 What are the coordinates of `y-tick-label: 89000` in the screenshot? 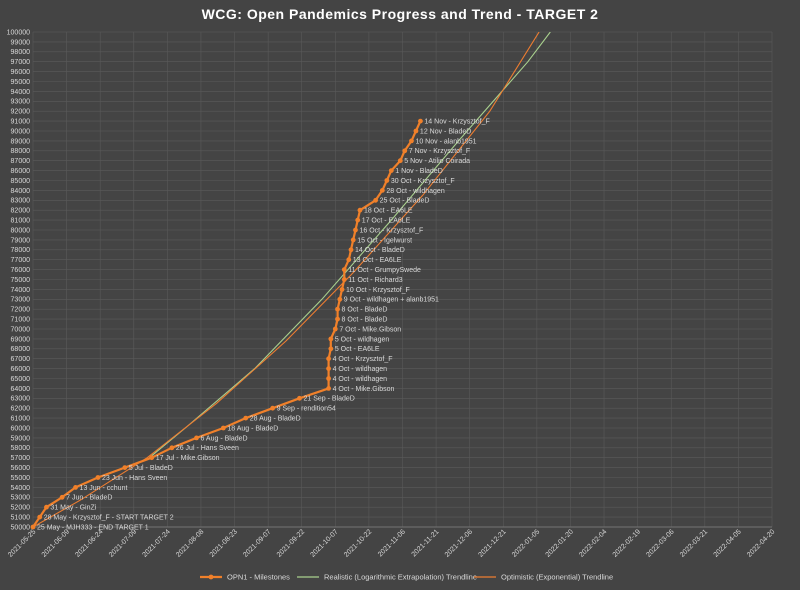 It's located at (21, 141).